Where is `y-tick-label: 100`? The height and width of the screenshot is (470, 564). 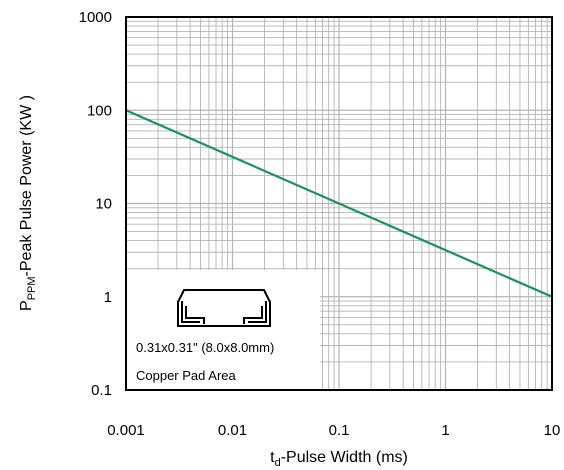 y-tick-label: 100 is located at coordinates (99, 110).